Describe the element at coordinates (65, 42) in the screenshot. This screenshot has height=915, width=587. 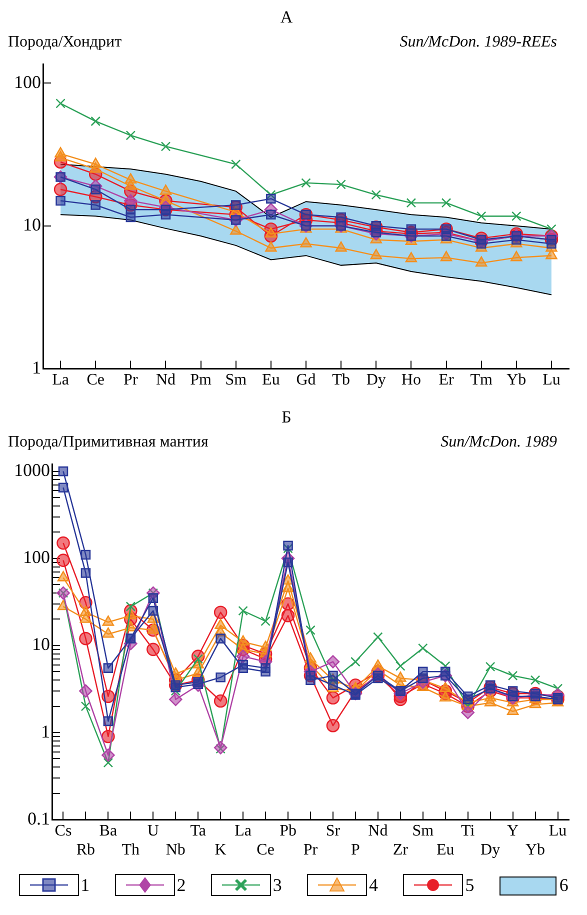
I see `y-axis-title: Порода/Хондрит` at that location.